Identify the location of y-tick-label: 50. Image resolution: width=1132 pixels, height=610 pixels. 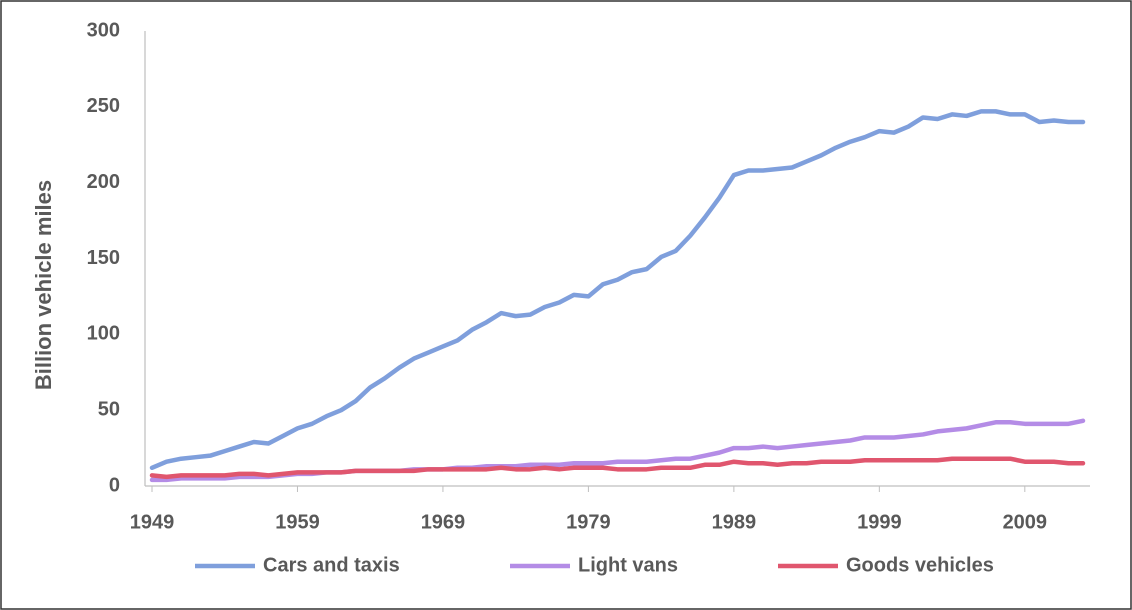
(109, 409).